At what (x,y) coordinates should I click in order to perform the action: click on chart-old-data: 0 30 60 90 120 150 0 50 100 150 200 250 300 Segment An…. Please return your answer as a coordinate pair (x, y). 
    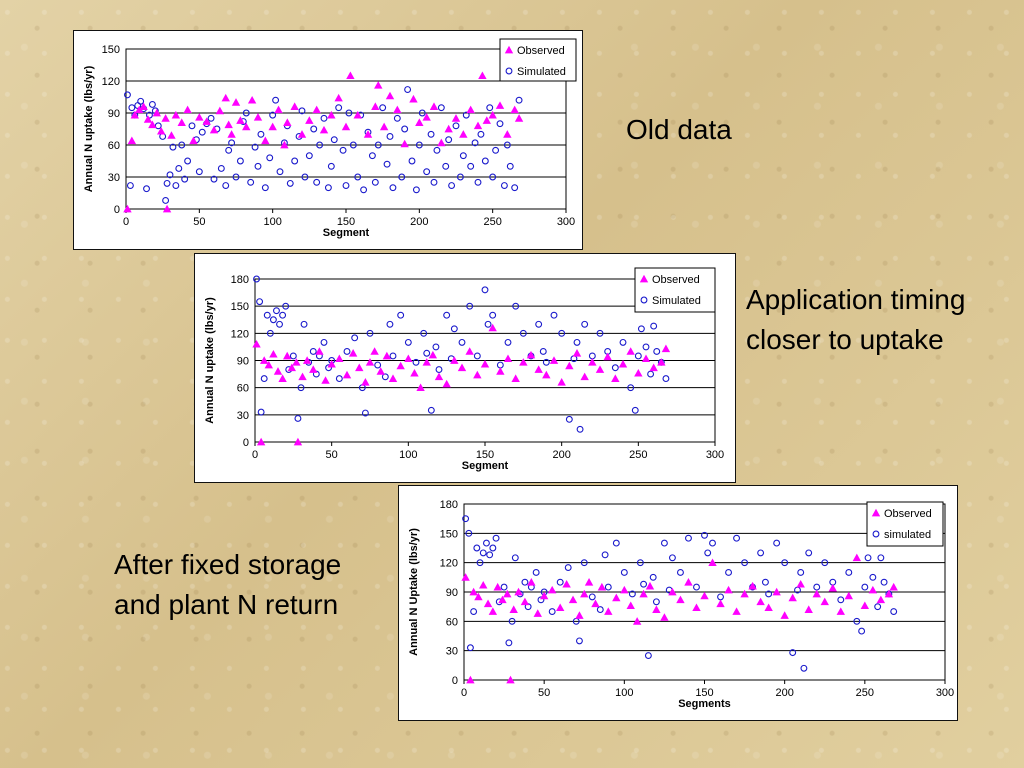
    Looking at the image, I should click on (328, 140).